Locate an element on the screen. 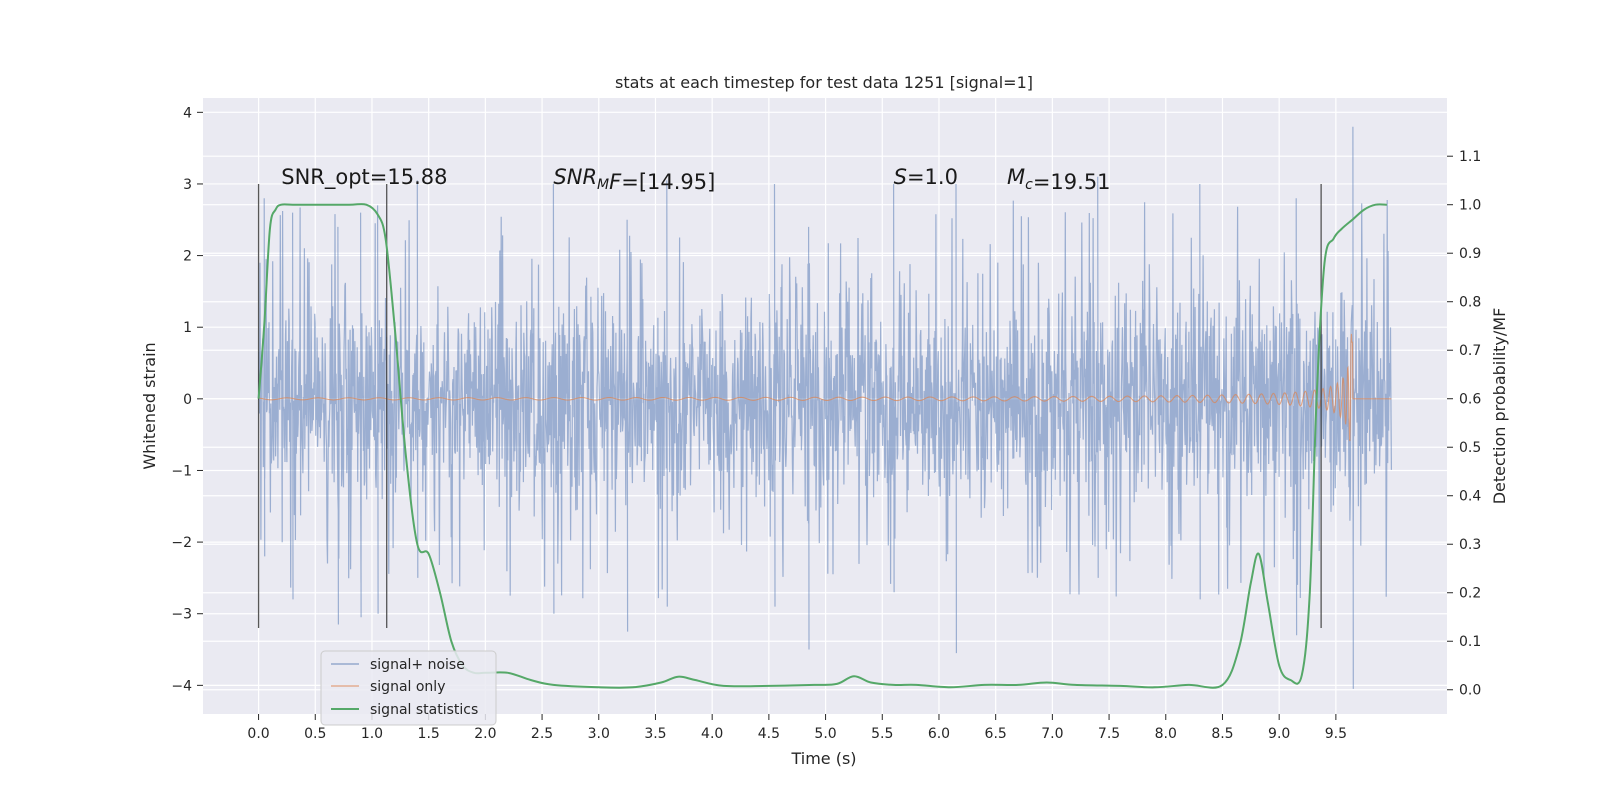  y-axis-ticks: −4 −3 −2 −1 0 1 2 3 4 is located at coordinates (187, 399).